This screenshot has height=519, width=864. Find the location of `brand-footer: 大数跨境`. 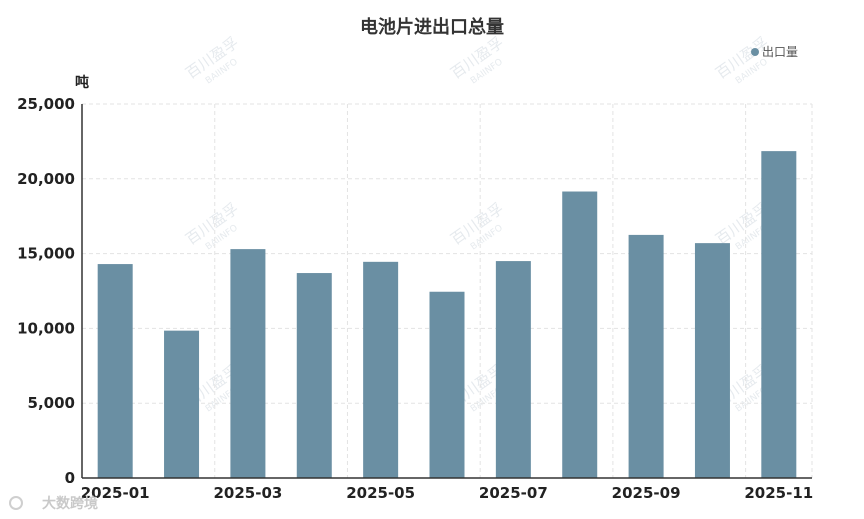

brand-footer: 大数跨境 is located at coordinates (53, 503).